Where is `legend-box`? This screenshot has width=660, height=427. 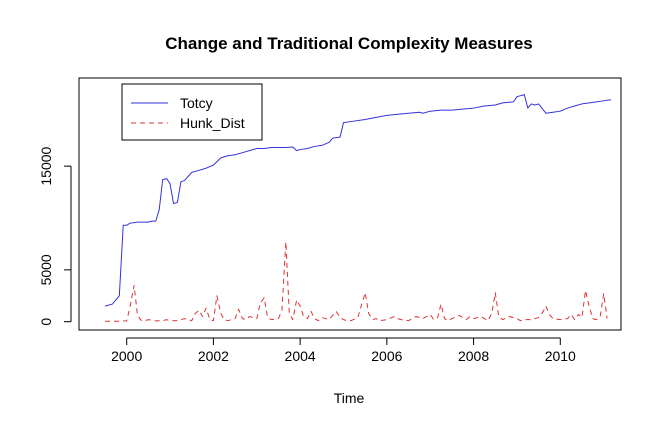 legend-box is located at coordinates (192, 112).